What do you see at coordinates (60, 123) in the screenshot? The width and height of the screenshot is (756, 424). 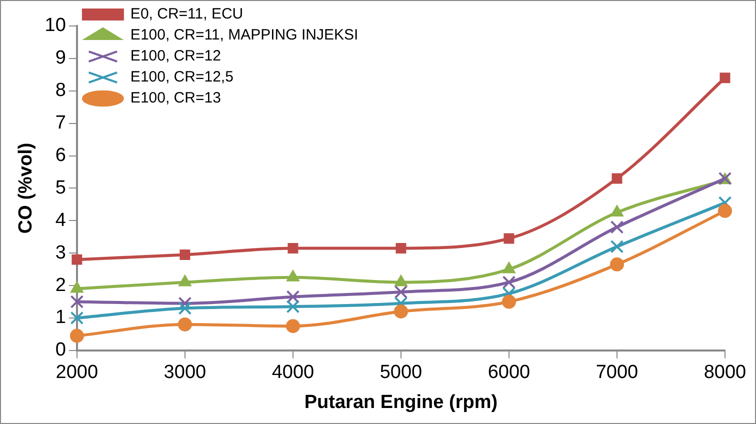 I see `y-tick-label: 7` at bounding box center [60, 123].